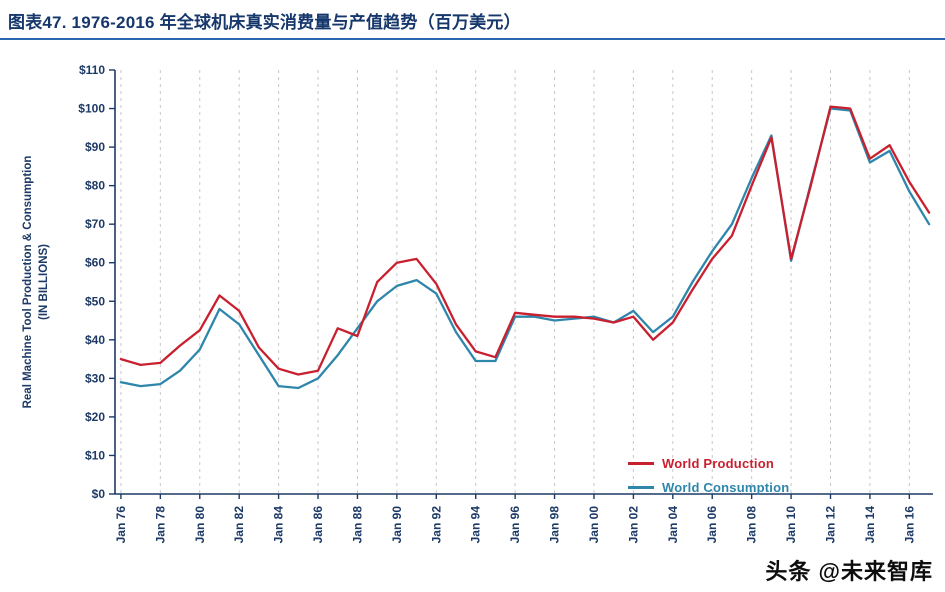 The image size is (945, 592). Describe the element at coordinates (357, 525) in the screenshot. I see `svg-text: Jan 88` at that location.